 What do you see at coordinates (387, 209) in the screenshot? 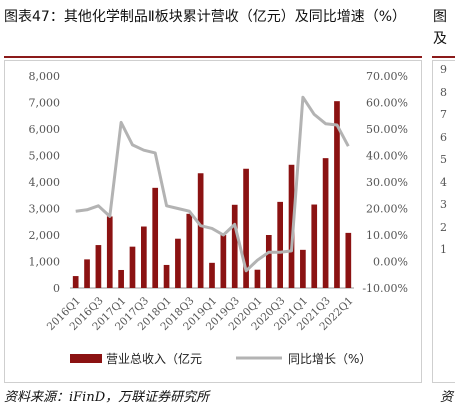
I see `right-tick-label: 20.00%` at bounding box center [387, 209].